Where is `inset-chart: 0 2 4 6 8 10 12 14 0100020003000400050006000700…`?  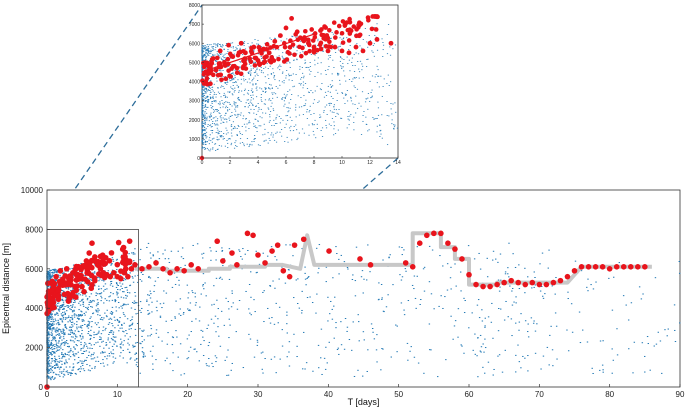
inset-chart: 0 2 4 6 8 10 12 14 0100020003000400050006000700… is located at coordinates (295, 84).